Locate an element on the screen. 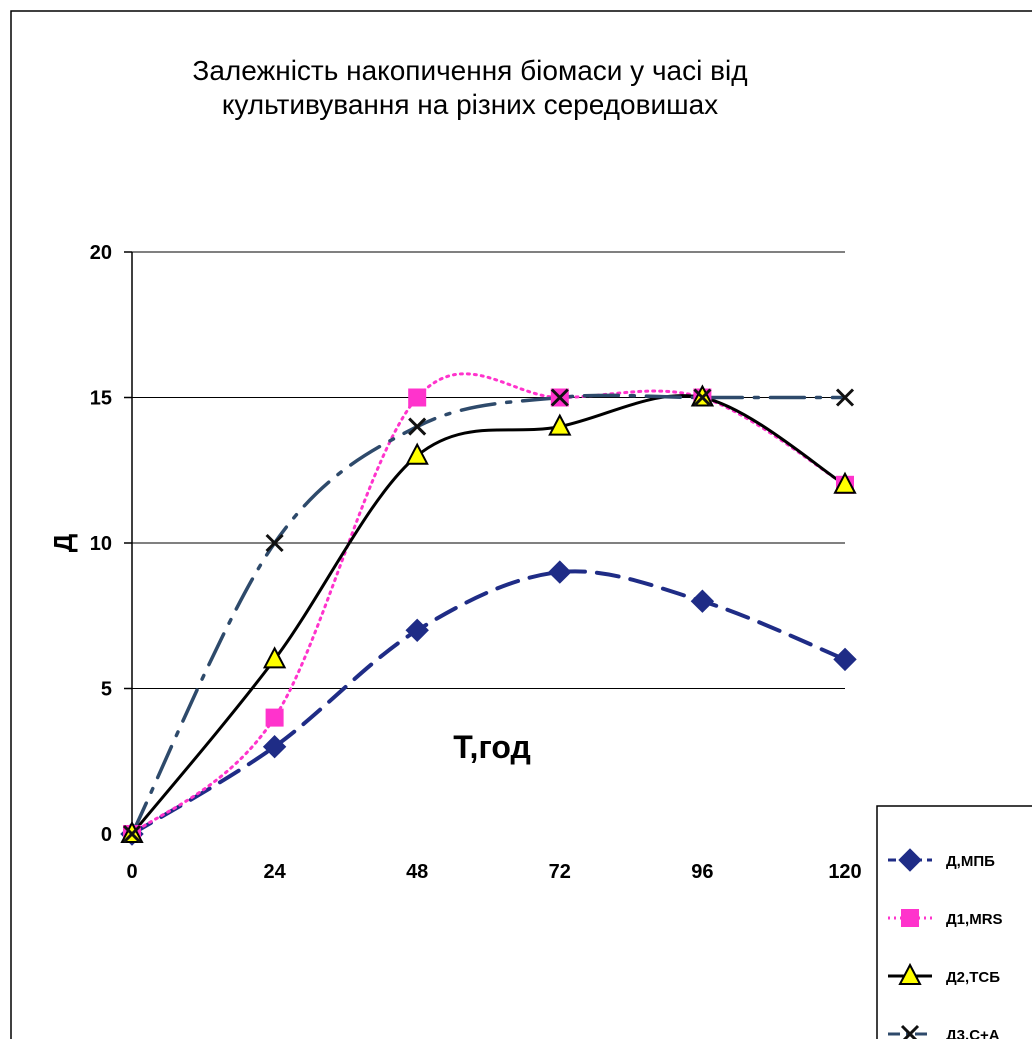 The height and width of the screenshot is (1039, 1032). x-tick-label: 24 is located at coordinates (274, 872).